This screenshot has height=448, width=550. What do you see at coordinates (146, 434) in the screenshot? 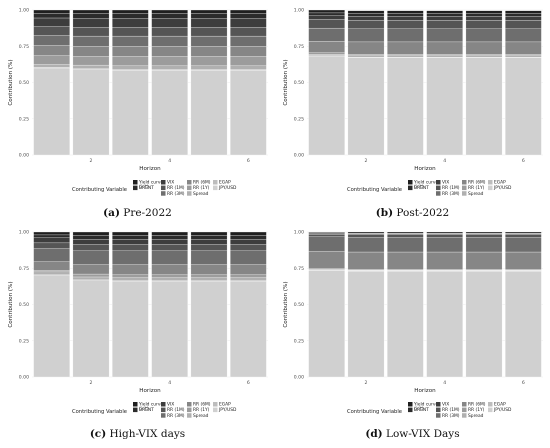
I see `caption-c-text: High-VIX days` at bounding box center [146, 434].